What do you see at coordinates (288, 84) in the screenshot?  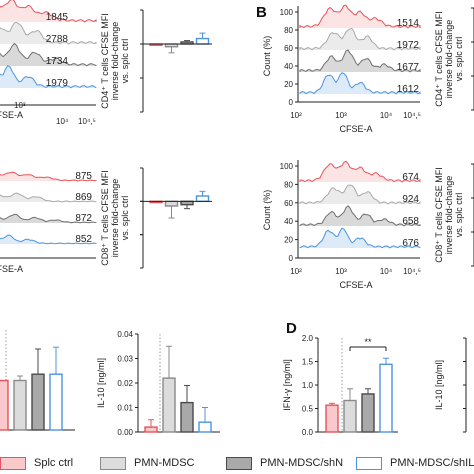 I see `B-top-hist-y-tick-label: 20` at bounding box center [288, 84].